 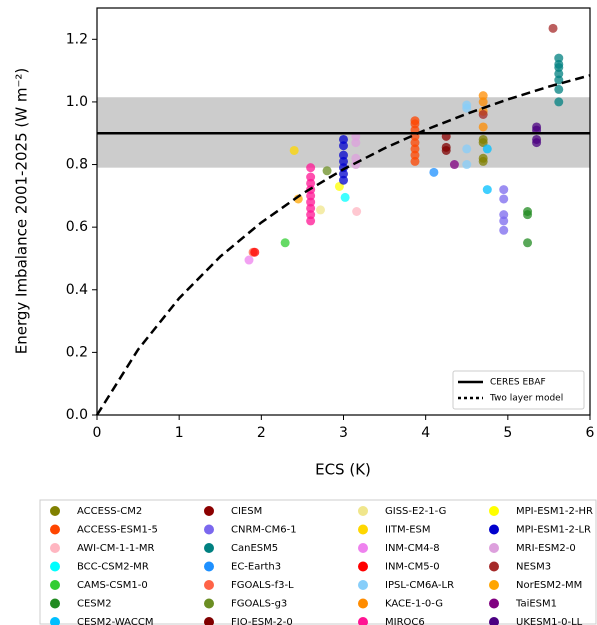 What do you see at coordinates (549, 621) in the screenshot?
I see `legend-label: UKESM1-0-LL` at bounding box center [549, 621].